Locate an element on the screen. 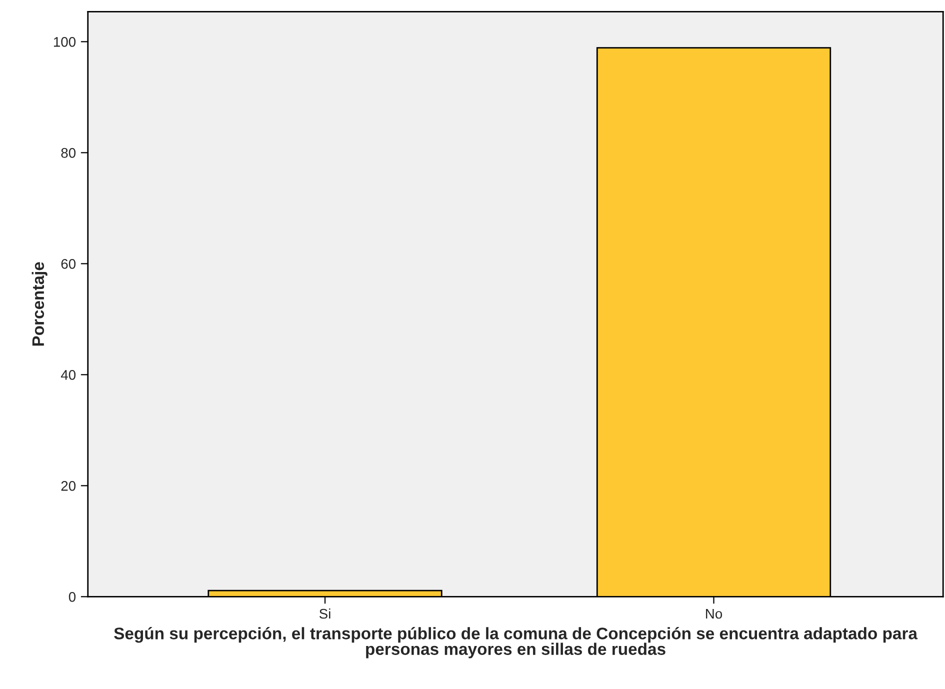 This screenshot has height=689, width=945. y-tick-label: 0 is located at coordinates (72, 597).